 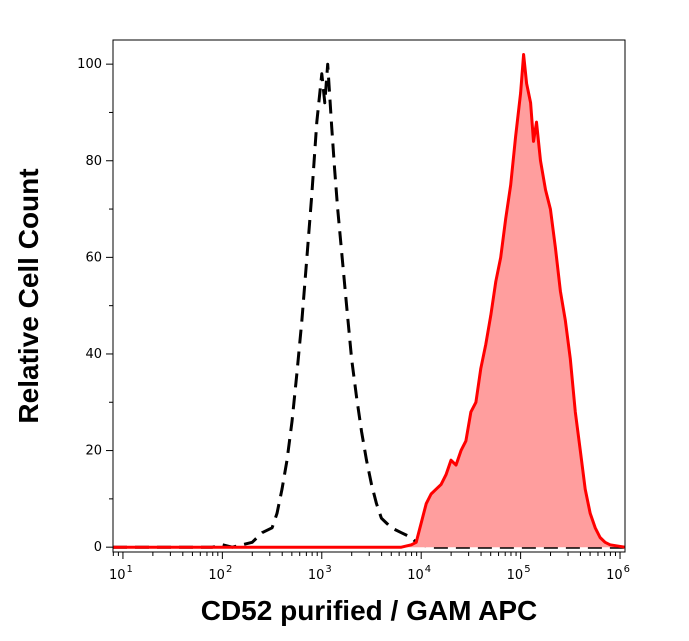 I want to click on x-tick-exponent: 4, so click(x=428, y=569).